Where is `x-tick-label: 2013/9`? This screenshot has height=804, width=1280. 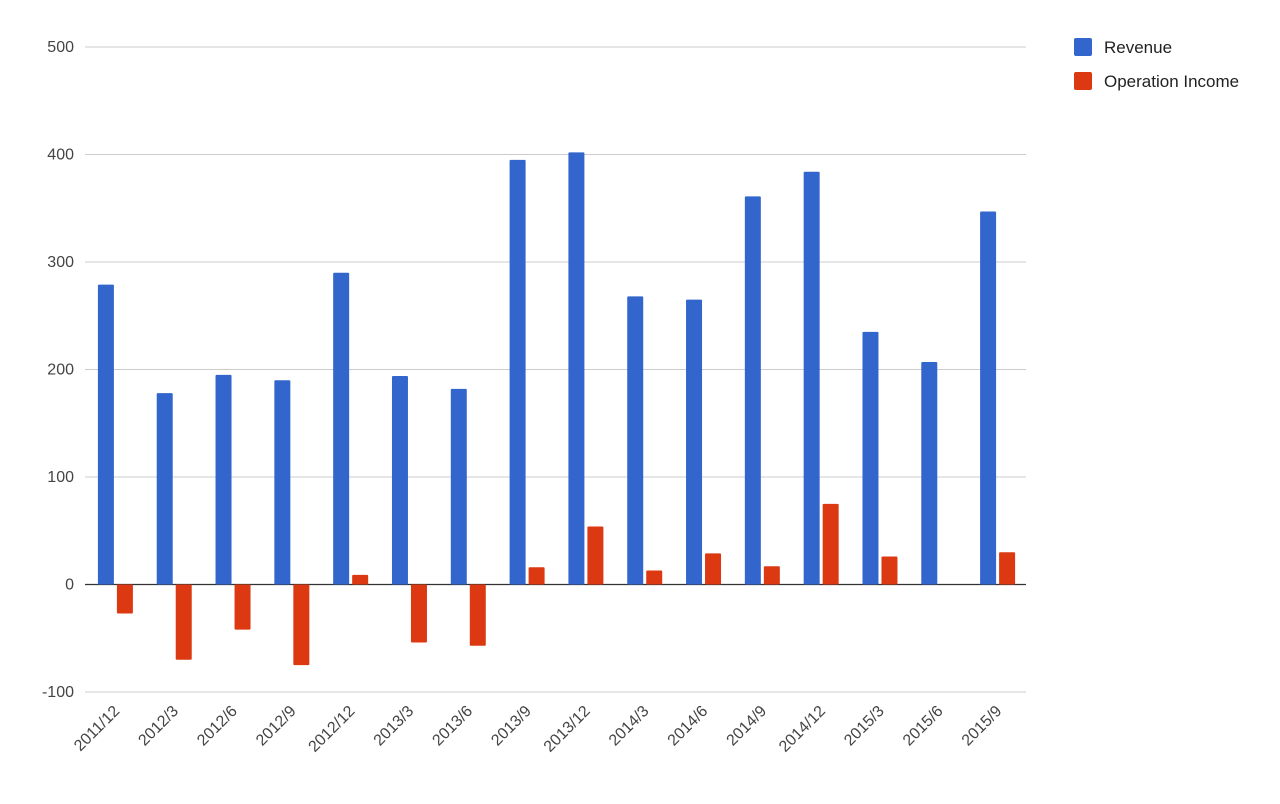
x-tick-label: 2013/9 is located at coordinates (511, 726).